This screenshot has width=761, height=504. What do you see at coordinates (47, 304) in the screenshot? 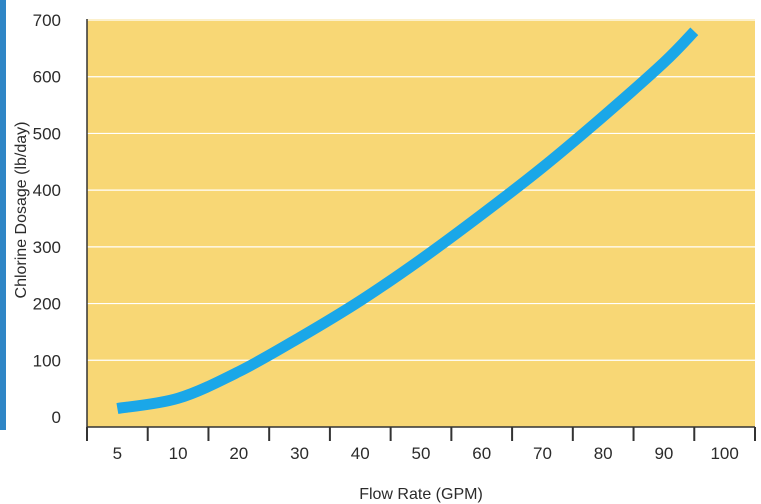
I see `y-tick-label-200: 200` at bounding box center [47, 304].